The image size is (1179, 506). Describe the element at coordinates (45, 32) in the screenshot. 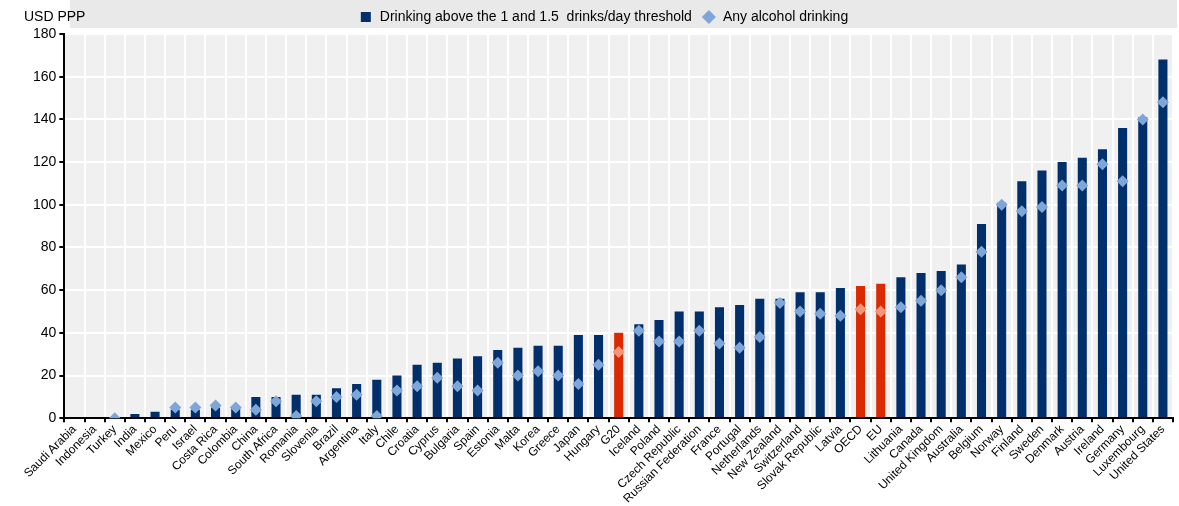

I see `y-tick-label: 180` at that location.